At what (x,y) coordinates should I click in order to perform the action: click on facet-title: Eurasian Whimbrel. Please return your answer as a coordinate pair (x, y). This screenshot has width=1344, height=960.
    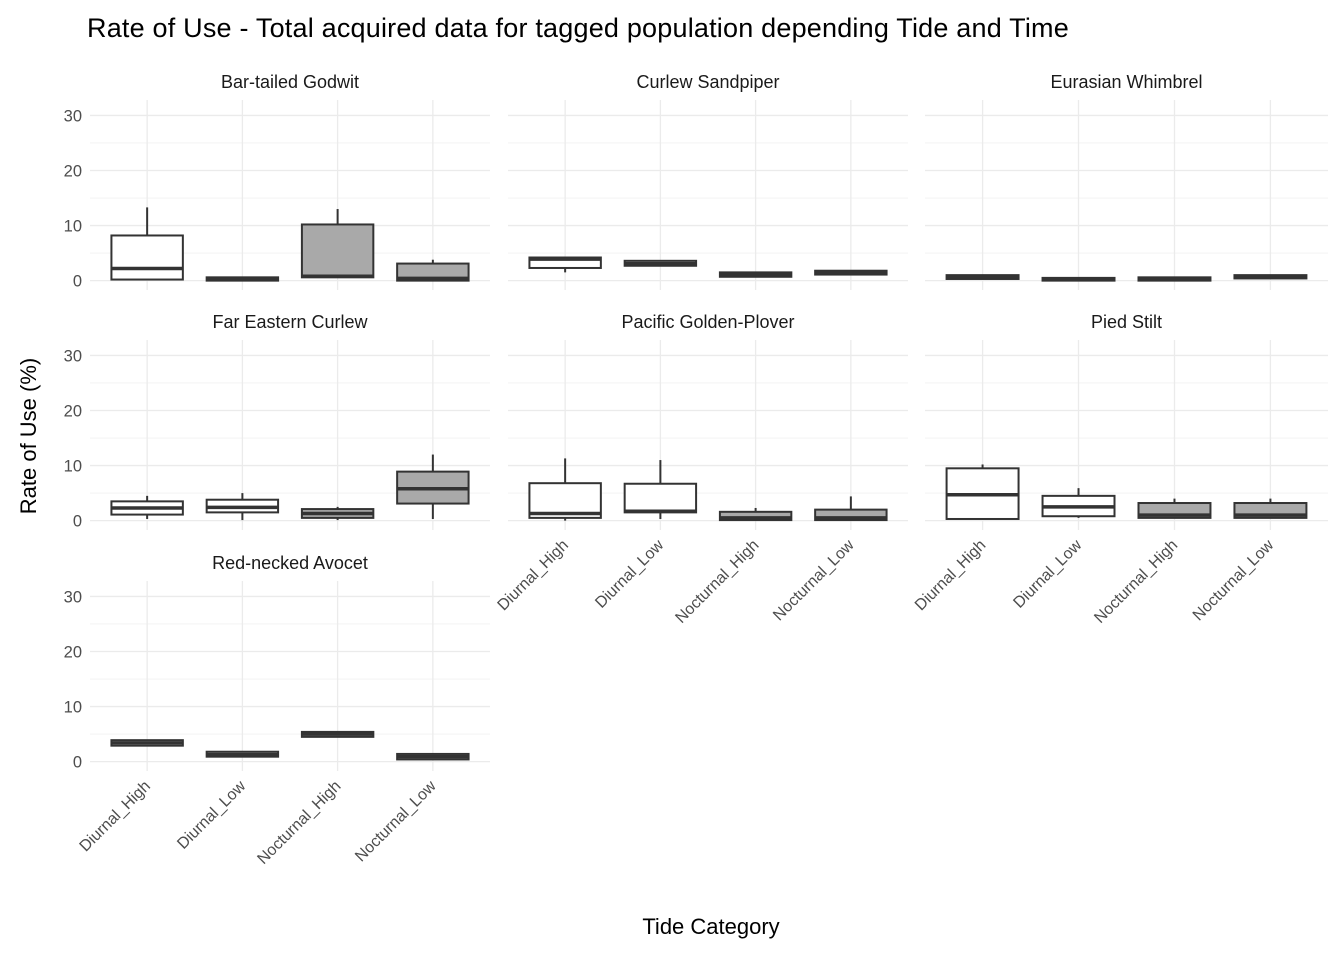
    Looking at the image, I should click on (1126, 82).